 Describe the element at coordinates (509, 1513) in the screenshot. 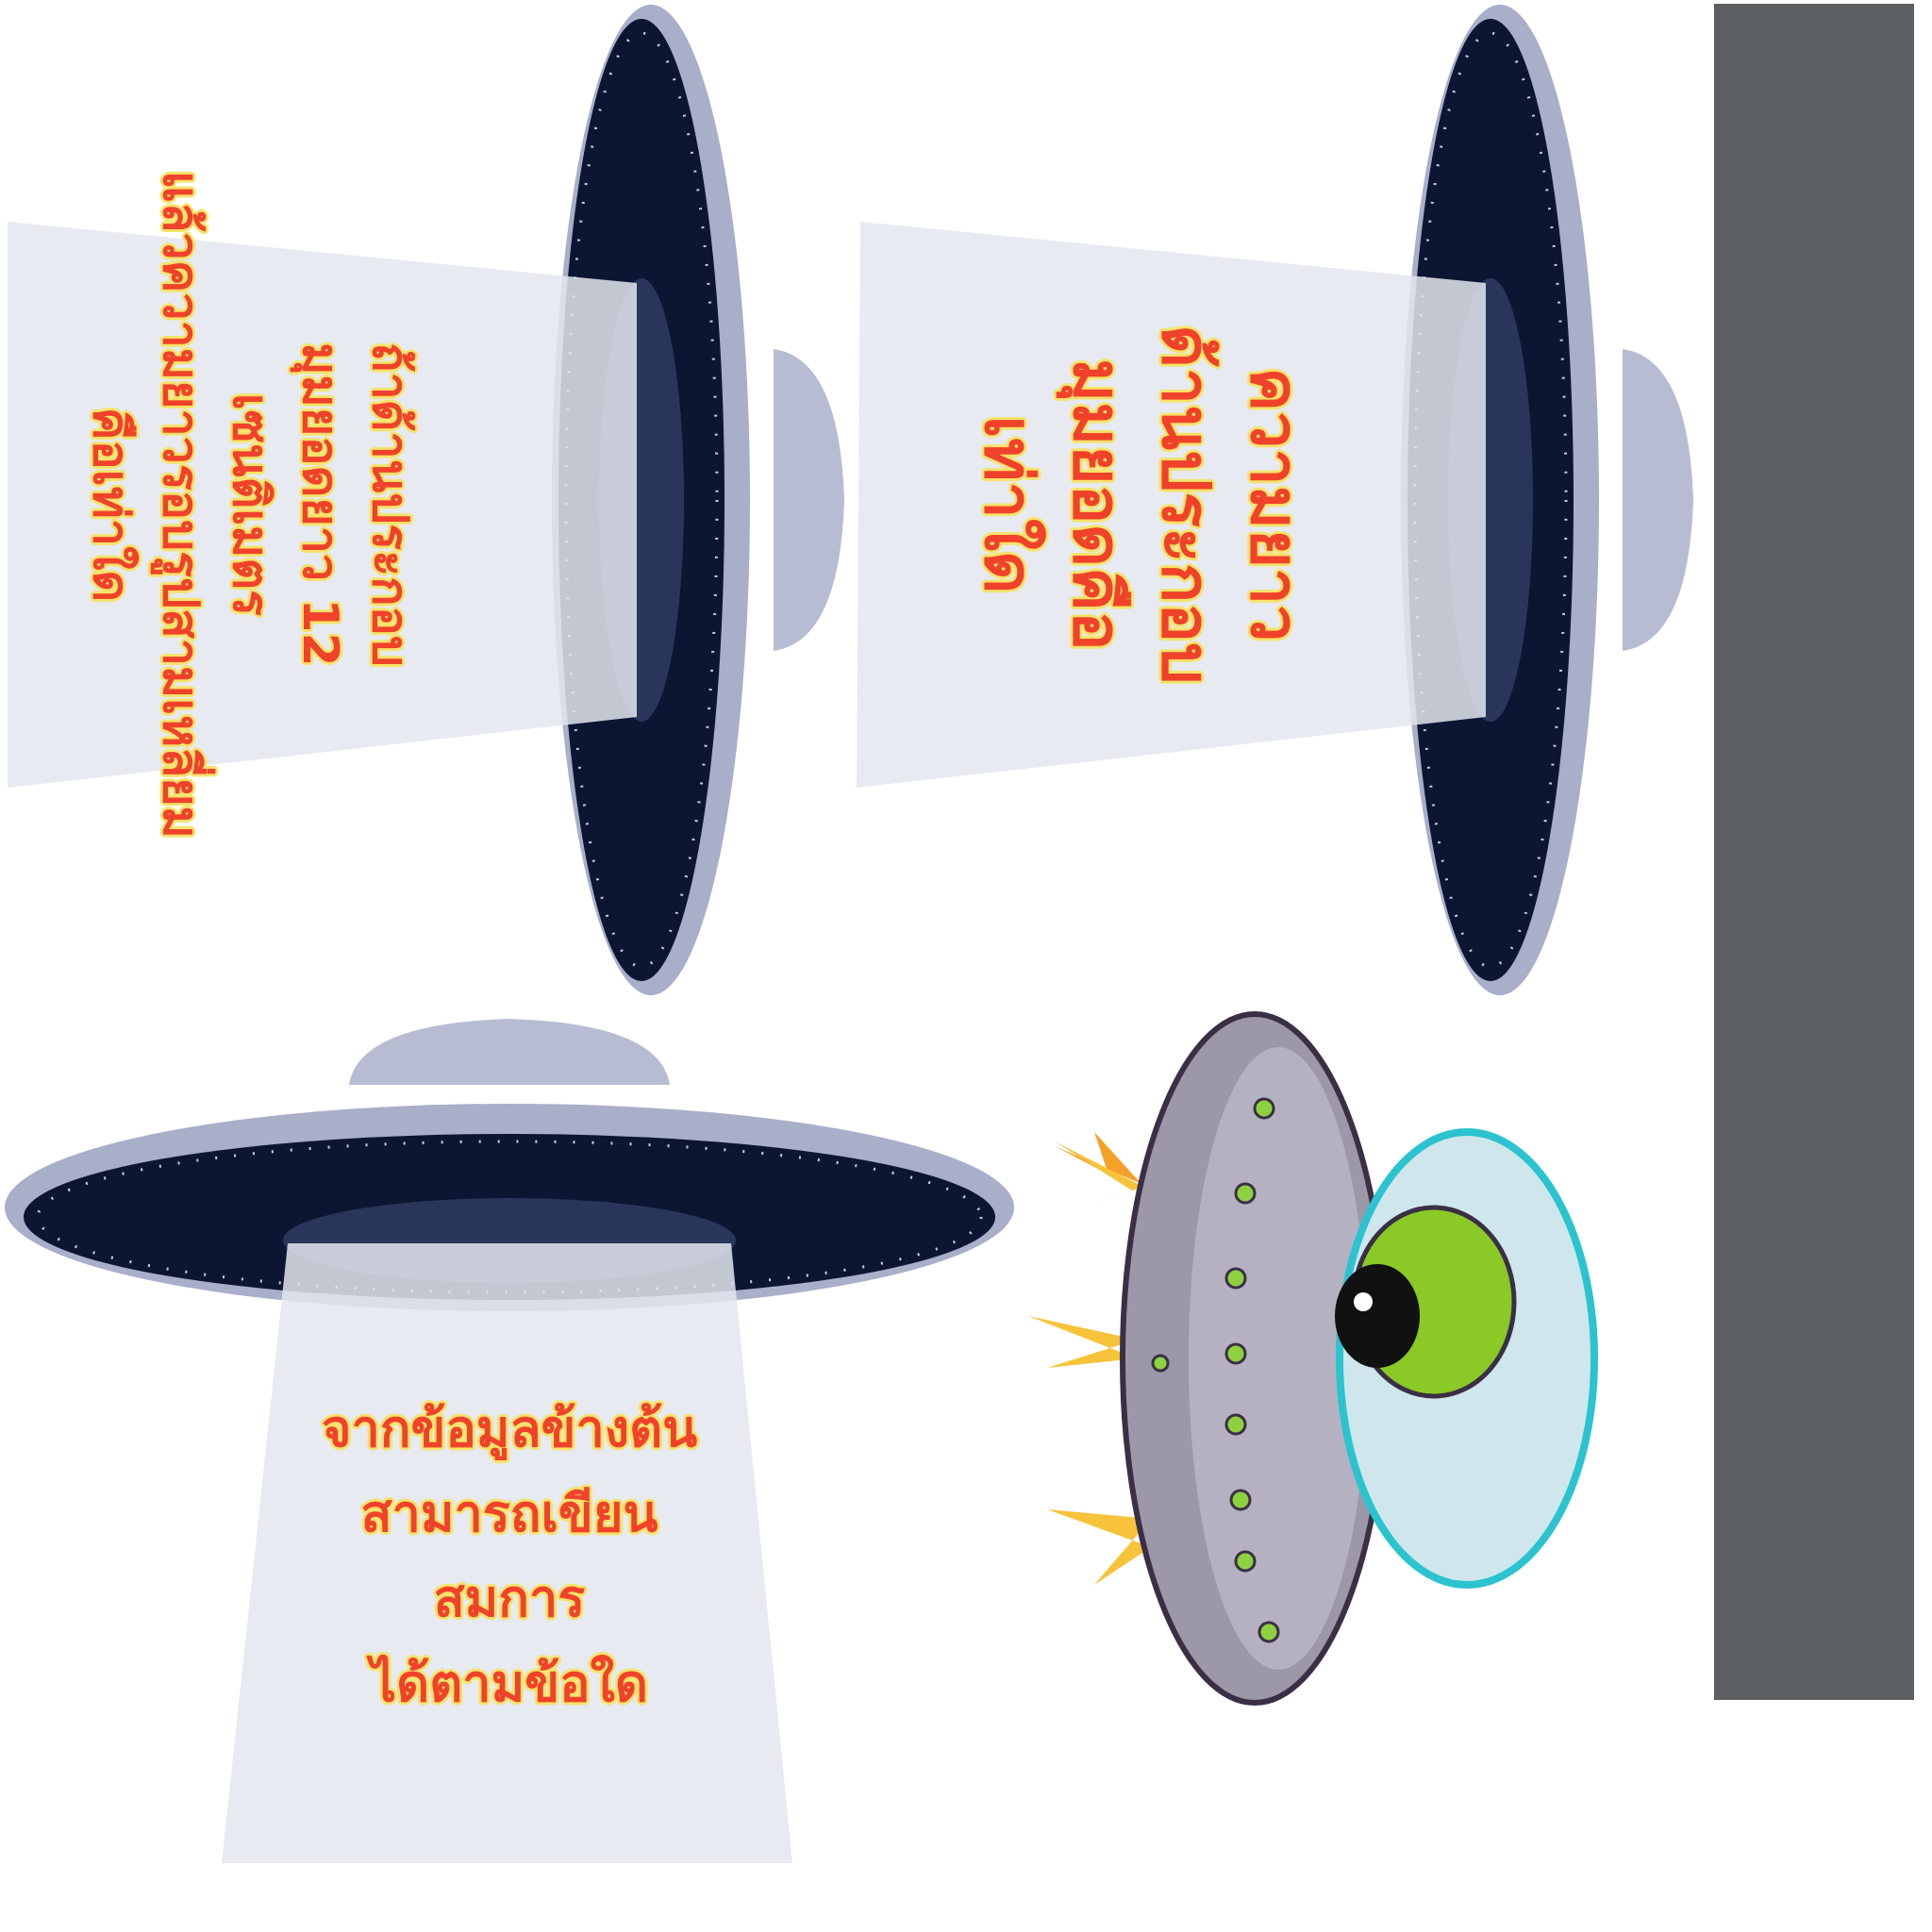

I see `question-bottom-line-2: สามารถเขียน` at that location.